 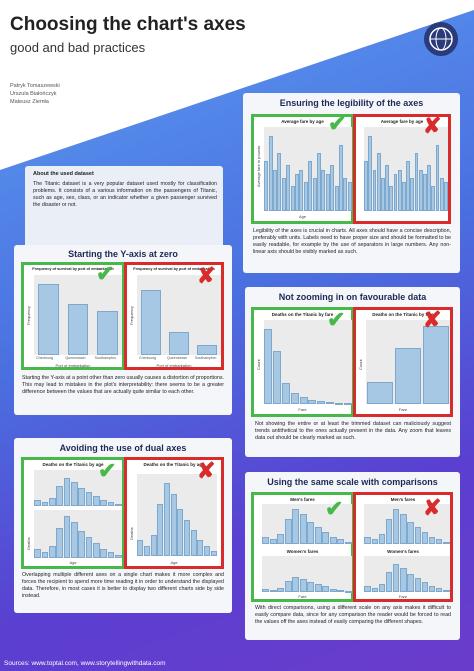 What do you see at coordinates (63, 174) in the screenshot?
I see `dataset-info-heading: About the used dataset` at bounding box center [63, 174].